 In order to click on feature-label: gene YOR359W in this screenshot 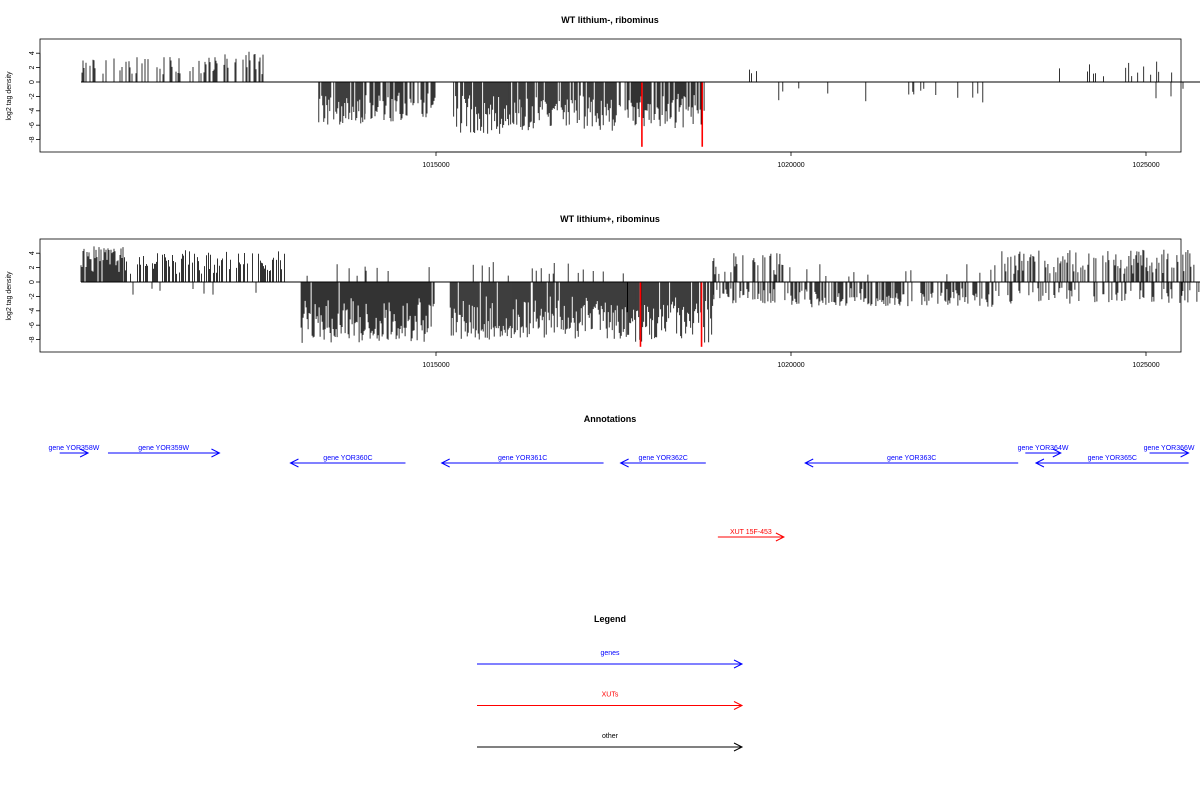, I will do `click(163, 448)`.